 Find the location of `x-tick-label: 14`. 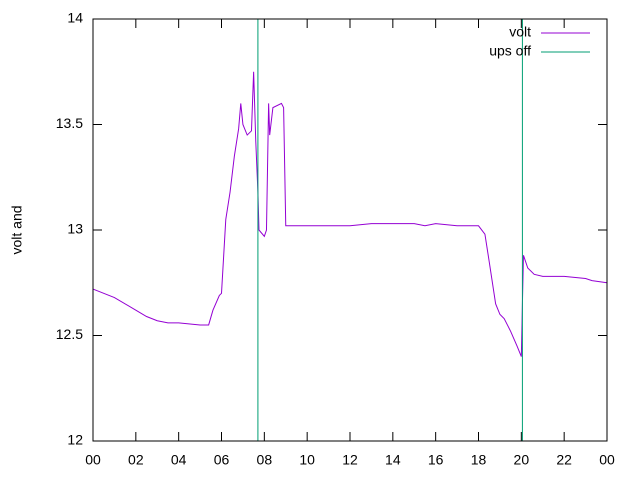

x-tick-label: 14 is located at coordinates (393, 460).